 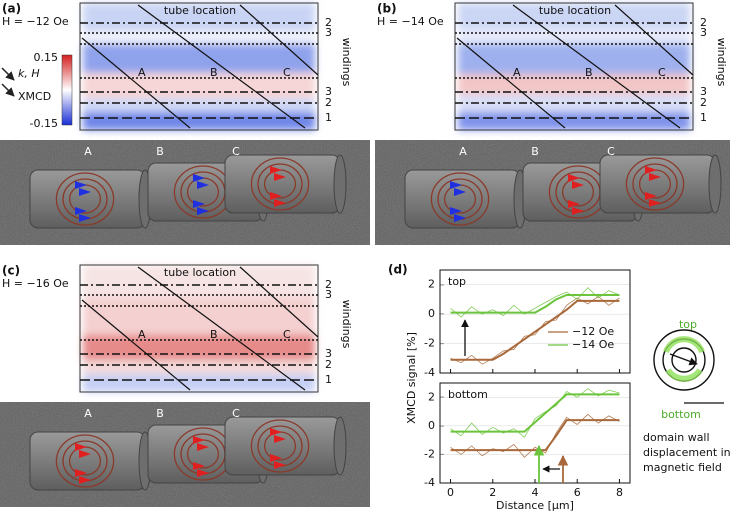 I want to click on map-frame, so click(x=574, y=66).